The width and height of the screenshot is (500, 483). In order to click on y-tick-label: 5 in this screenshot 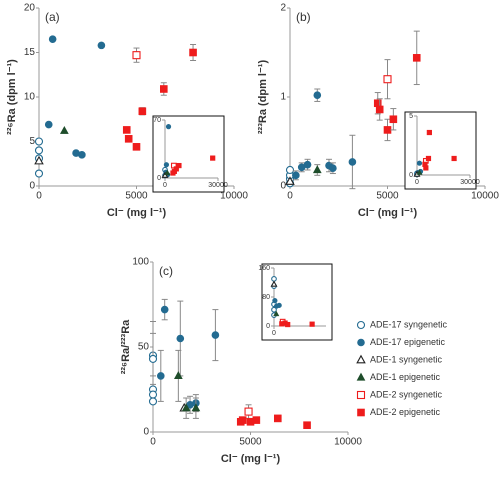, I will do `click(411, 116)`.